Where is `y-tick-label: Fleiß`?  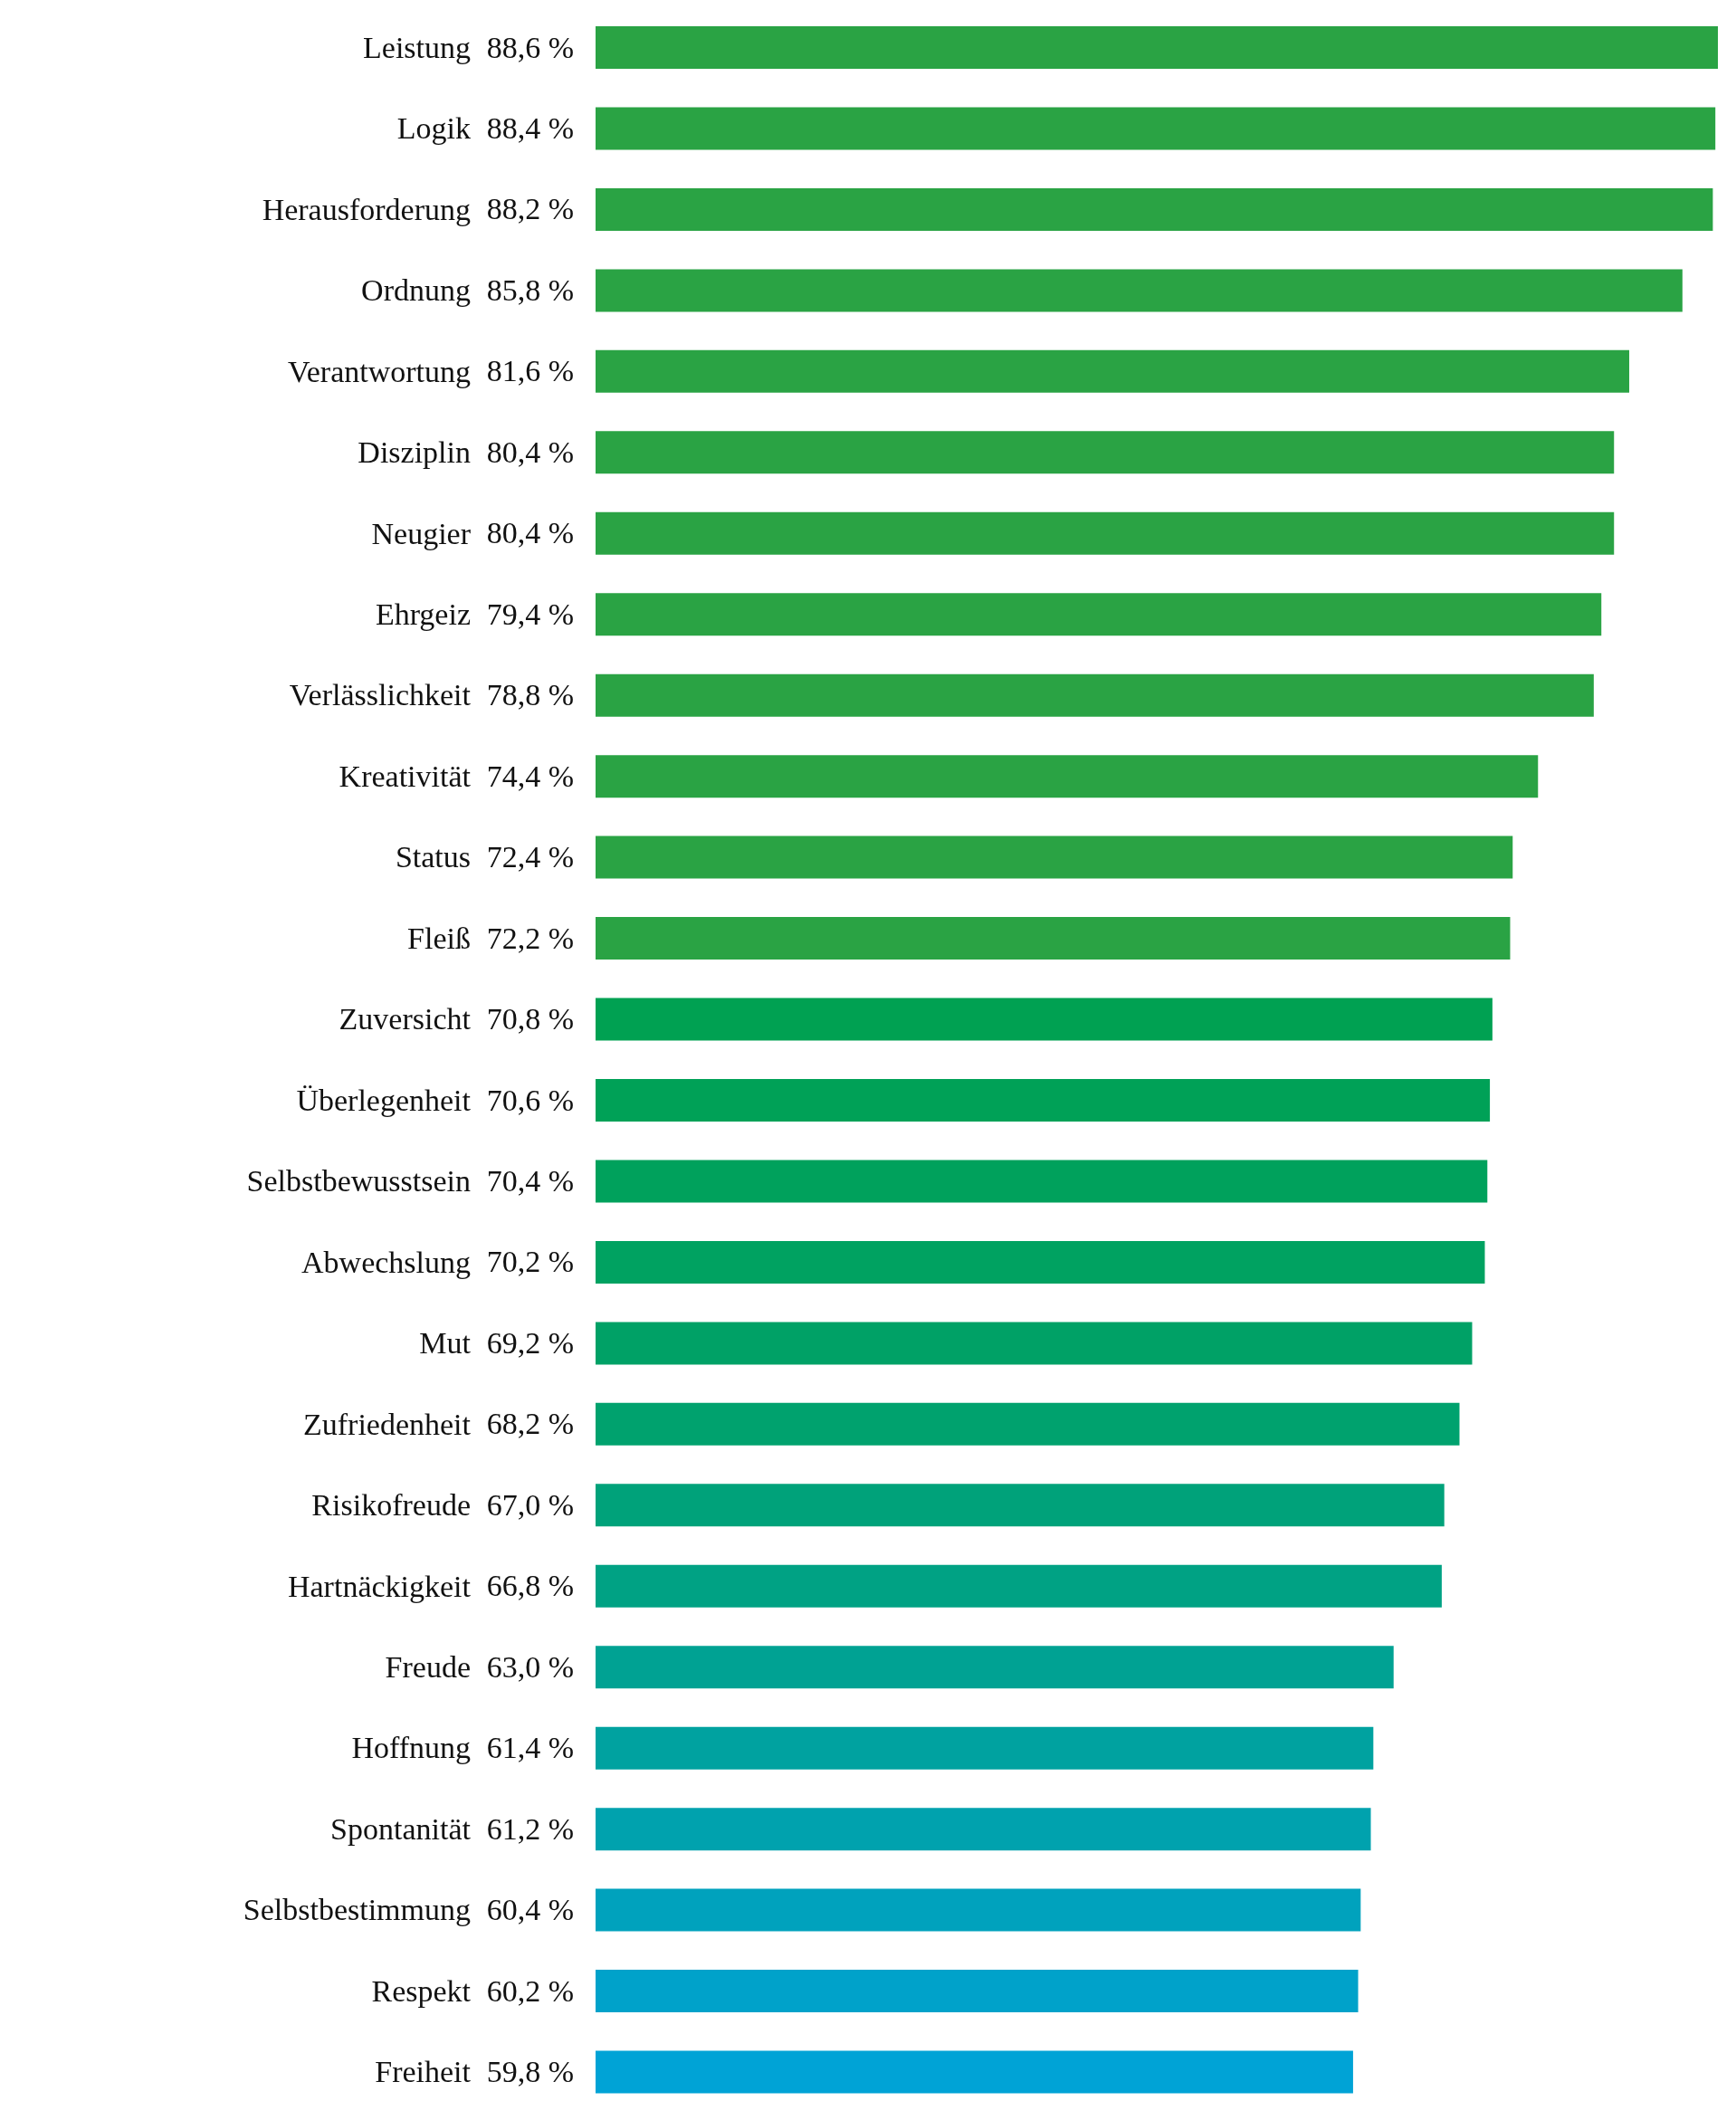
y-tick-label: Fleiß is located at coordinates (439, 938).